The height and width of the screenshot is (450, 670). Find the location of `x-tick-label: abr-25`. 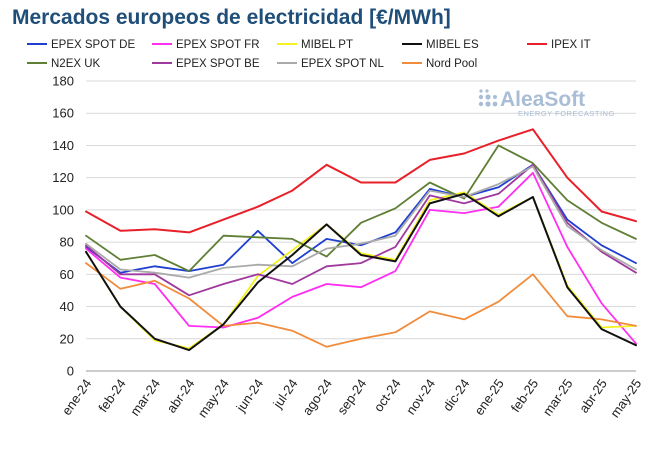

x-tick-label: abr-25 is located at coordinates (593, 395).